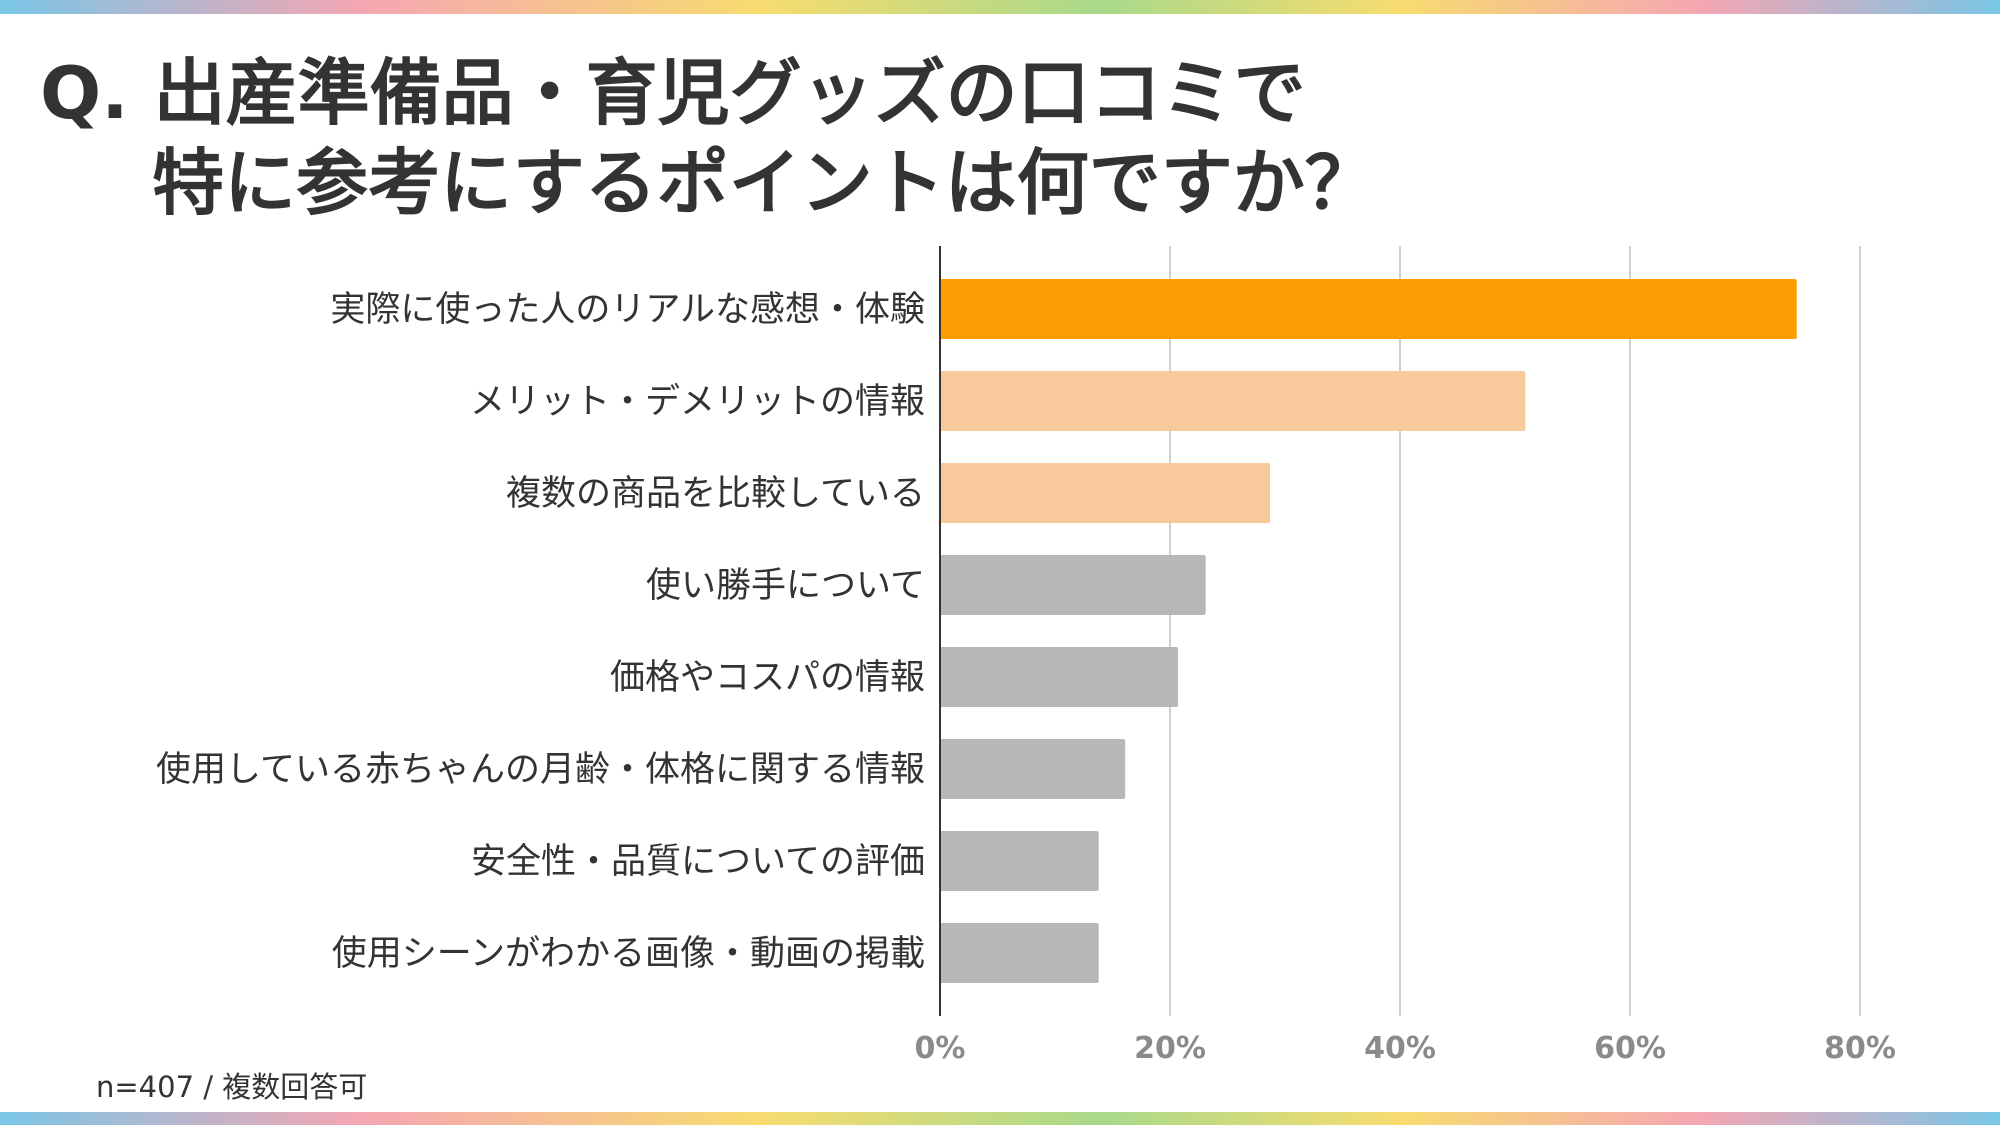 The width and height of the screenshot is (2000, 1125). I want to click on x-tick-label: 0%, so click(940, 1048).